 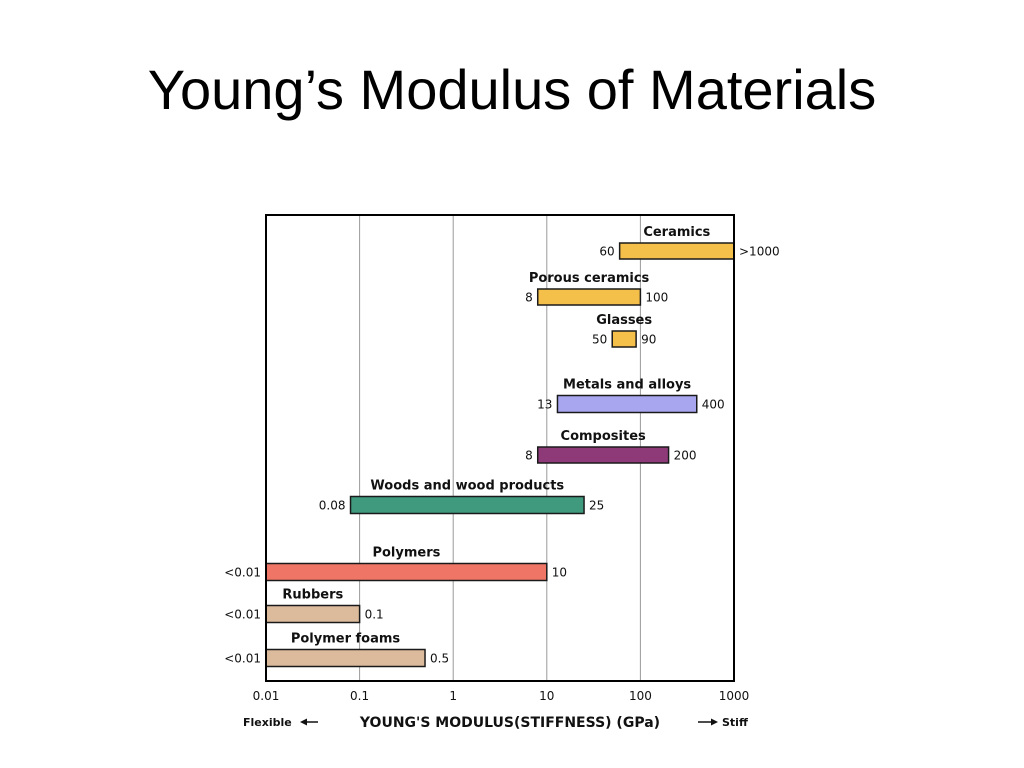 What do you see at coordinates (656, 298) in the screenshot?
I see `bar-high-label: 100` at bounding box center [656, 298].